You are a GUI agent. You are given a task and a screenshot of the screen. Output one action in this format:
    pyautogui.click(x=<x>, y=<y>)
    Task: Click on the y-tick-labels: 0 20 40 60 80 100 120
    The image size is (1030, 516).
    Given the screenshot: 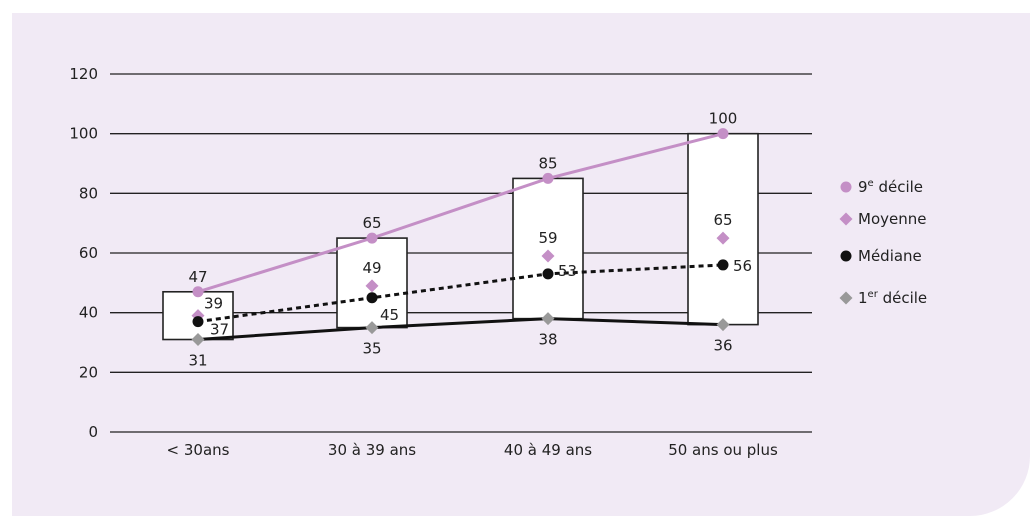 What is the action you would take?
    pyautogui.click(x=83, y=253)
    